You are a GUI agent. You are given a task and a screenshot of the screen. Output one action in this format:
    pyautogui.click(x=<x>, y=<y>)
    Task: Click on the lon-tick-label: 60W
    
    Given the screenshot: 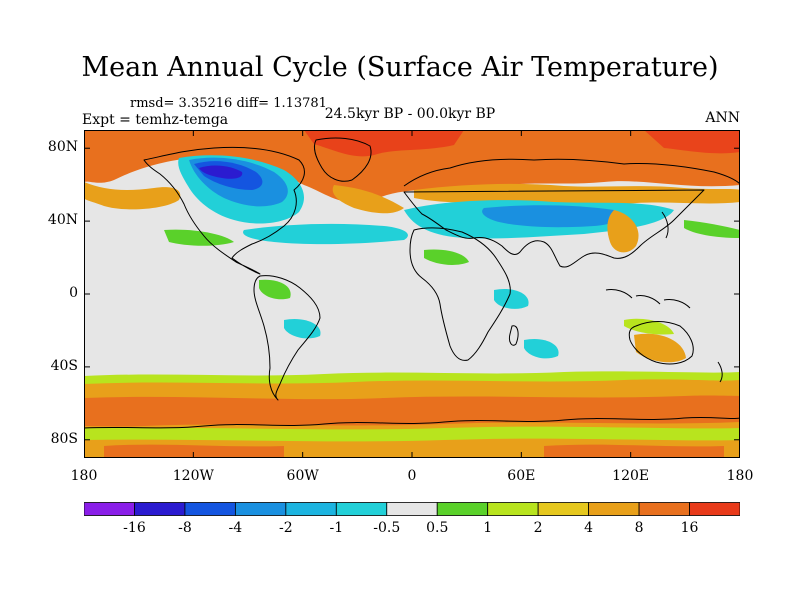 What is the action you would take?
    pyautogui.click(x=302, y=476)
    